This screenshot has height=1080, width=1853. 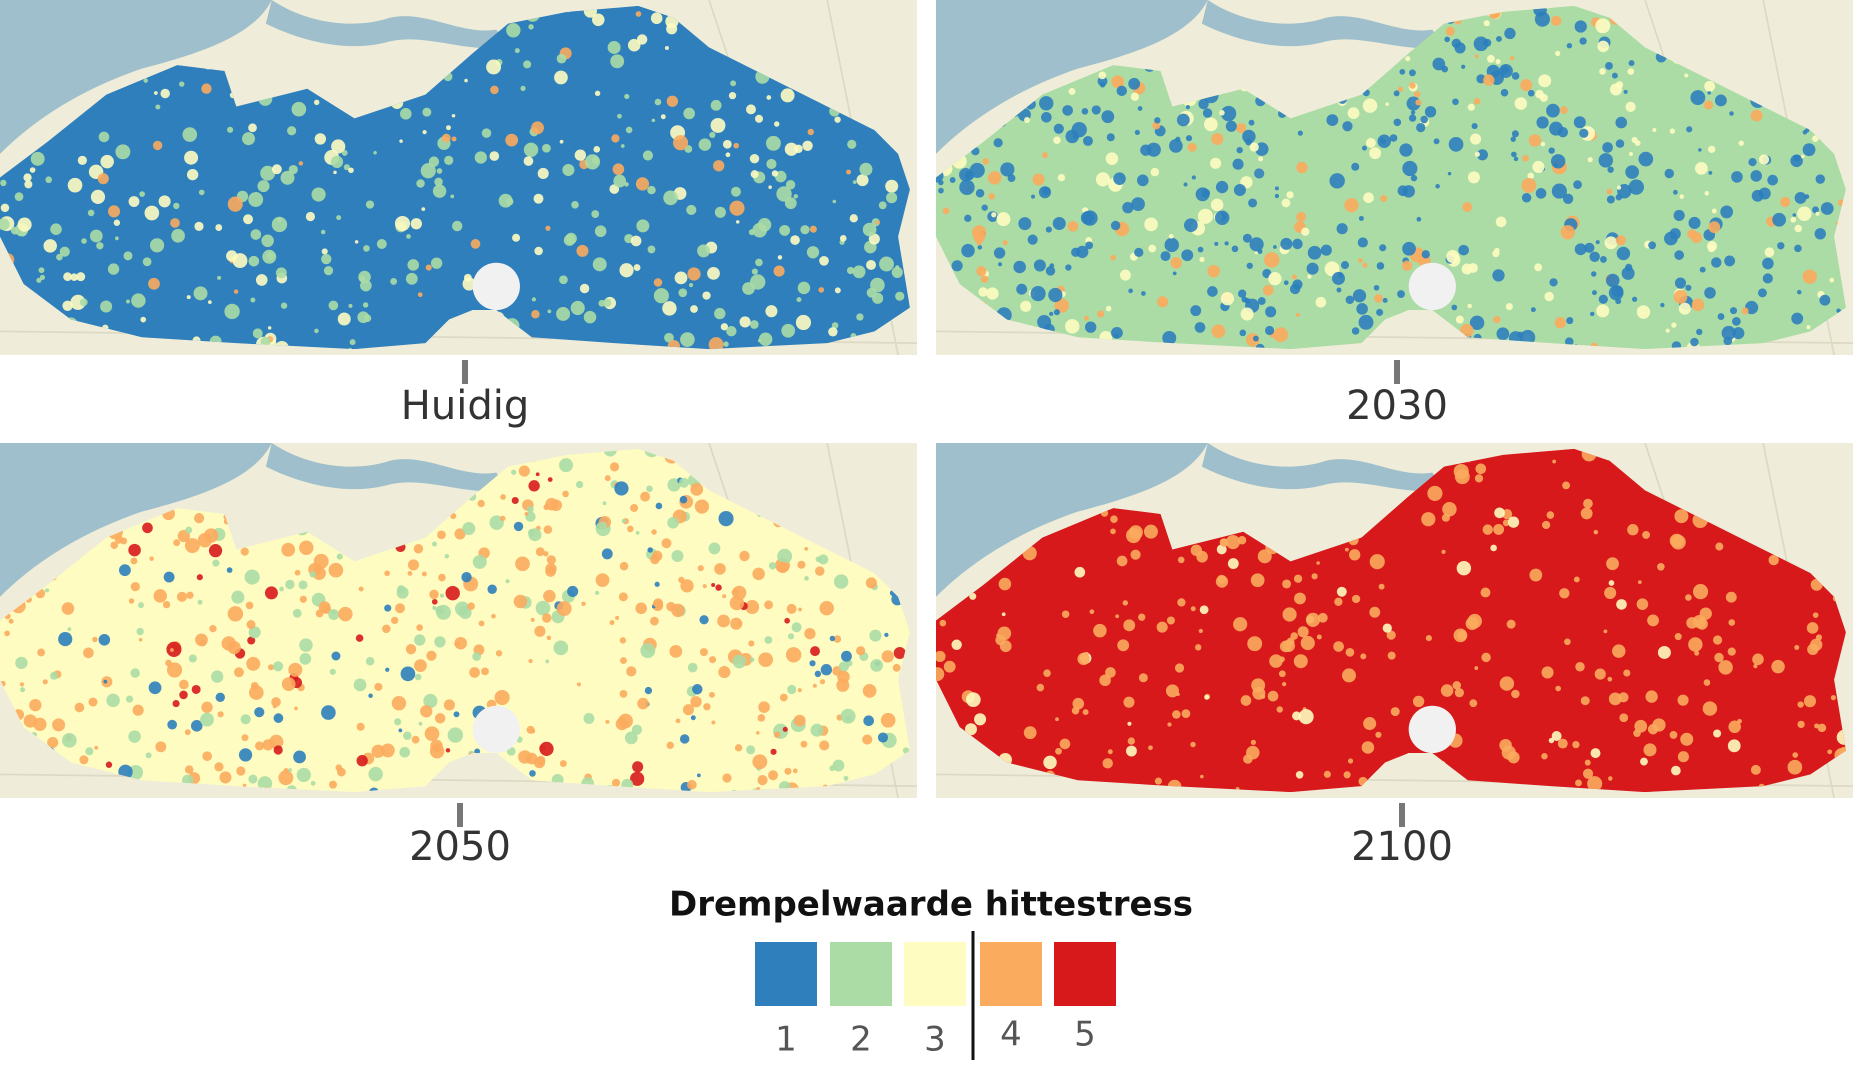 I want to click on estuary, so click(x=387, y=467).